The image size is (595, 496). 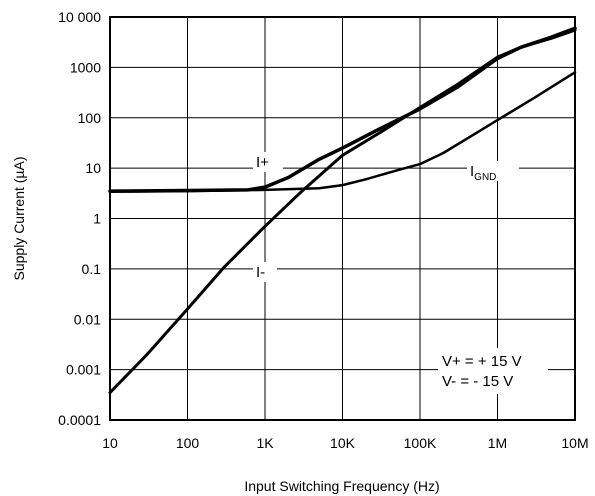 I want to click on annotation-text: V- = - 15 V, so click(x=477, y=381).